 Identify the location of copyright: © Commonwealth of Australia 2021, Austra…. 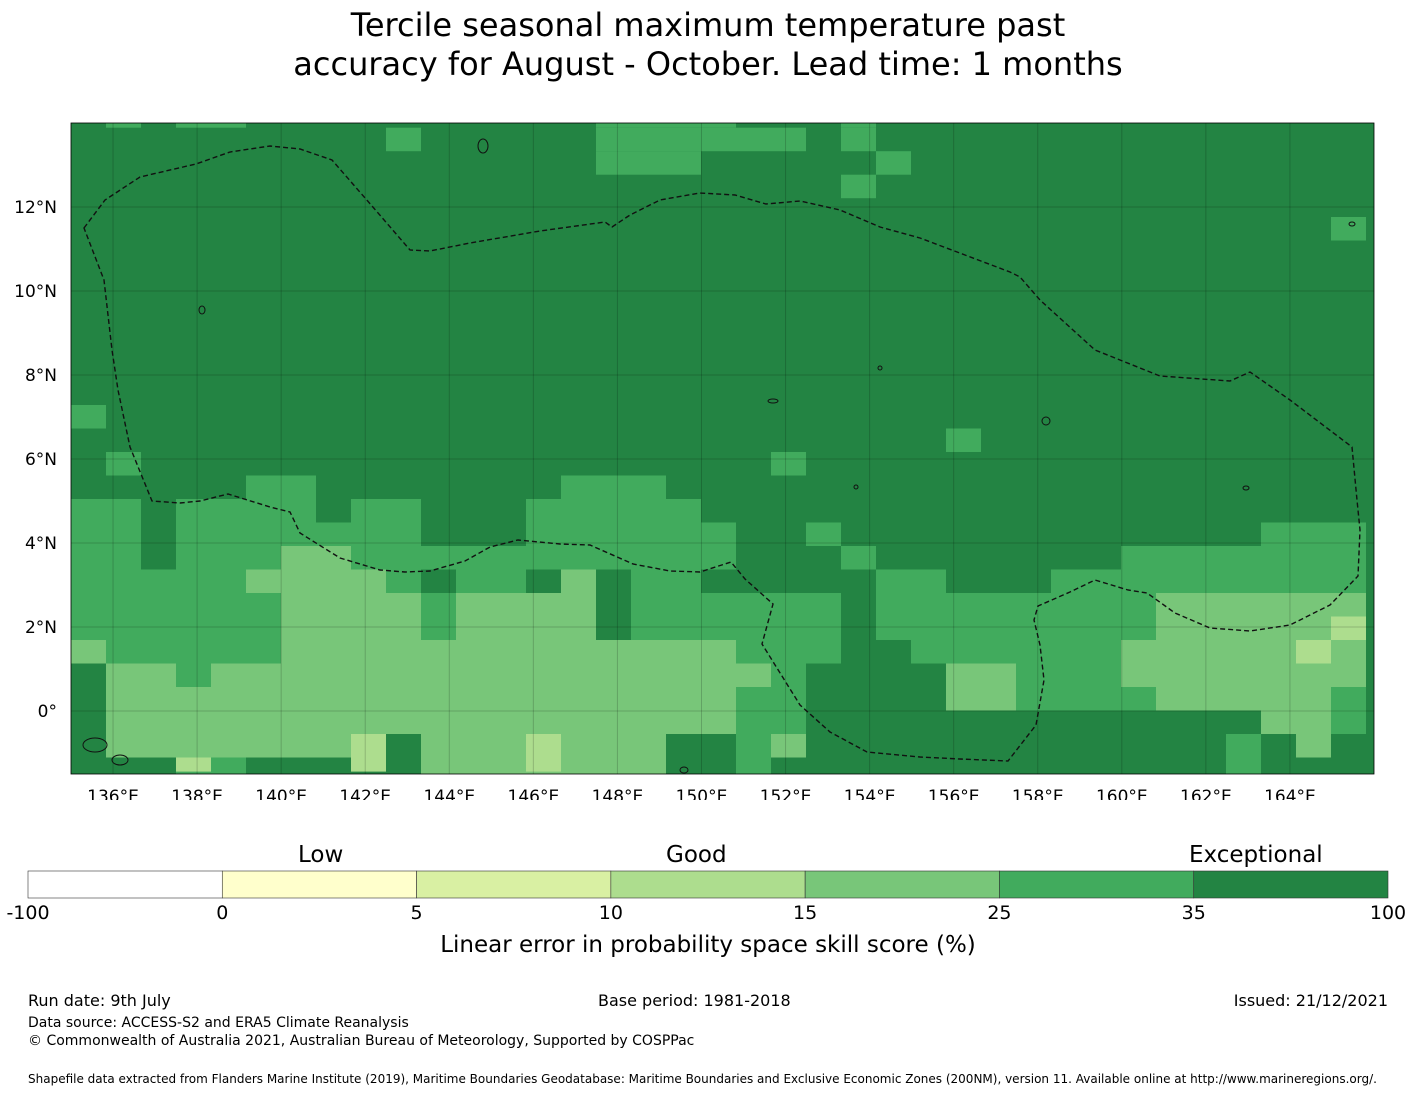
(361, 1041).